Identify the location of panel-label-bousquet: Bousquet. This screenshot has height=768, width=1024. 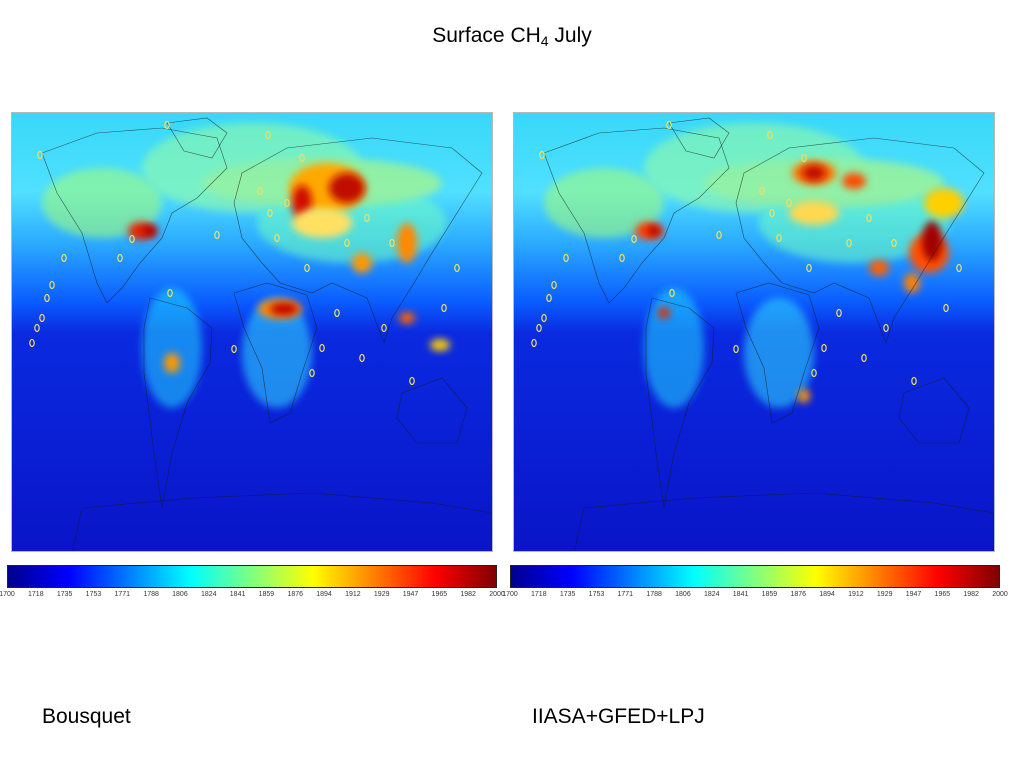
(86, 716).